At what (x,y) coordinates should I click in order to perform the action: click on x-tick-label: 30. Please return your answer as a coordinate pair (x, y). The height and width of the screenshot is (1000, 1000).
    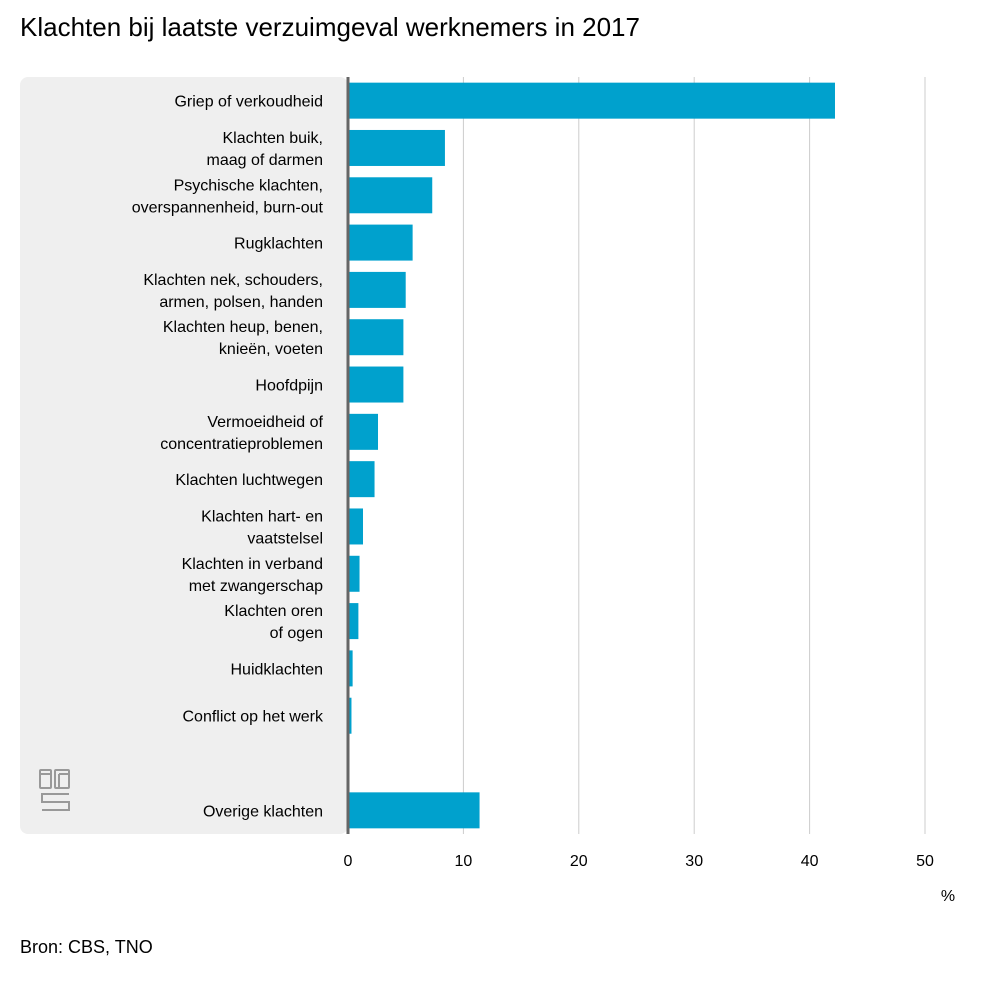
    Looking at the image, I should click on (694, 861).